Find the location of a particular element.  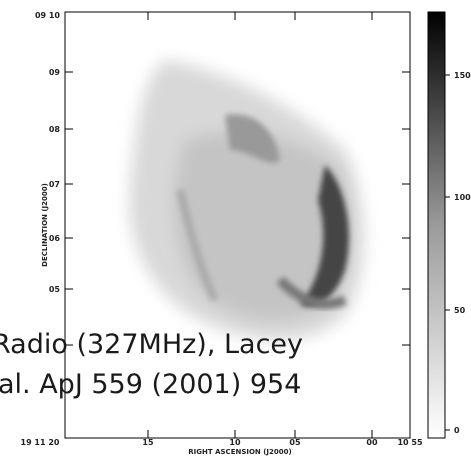

x-tick-label: 00 is located at coordinates (372, 442).